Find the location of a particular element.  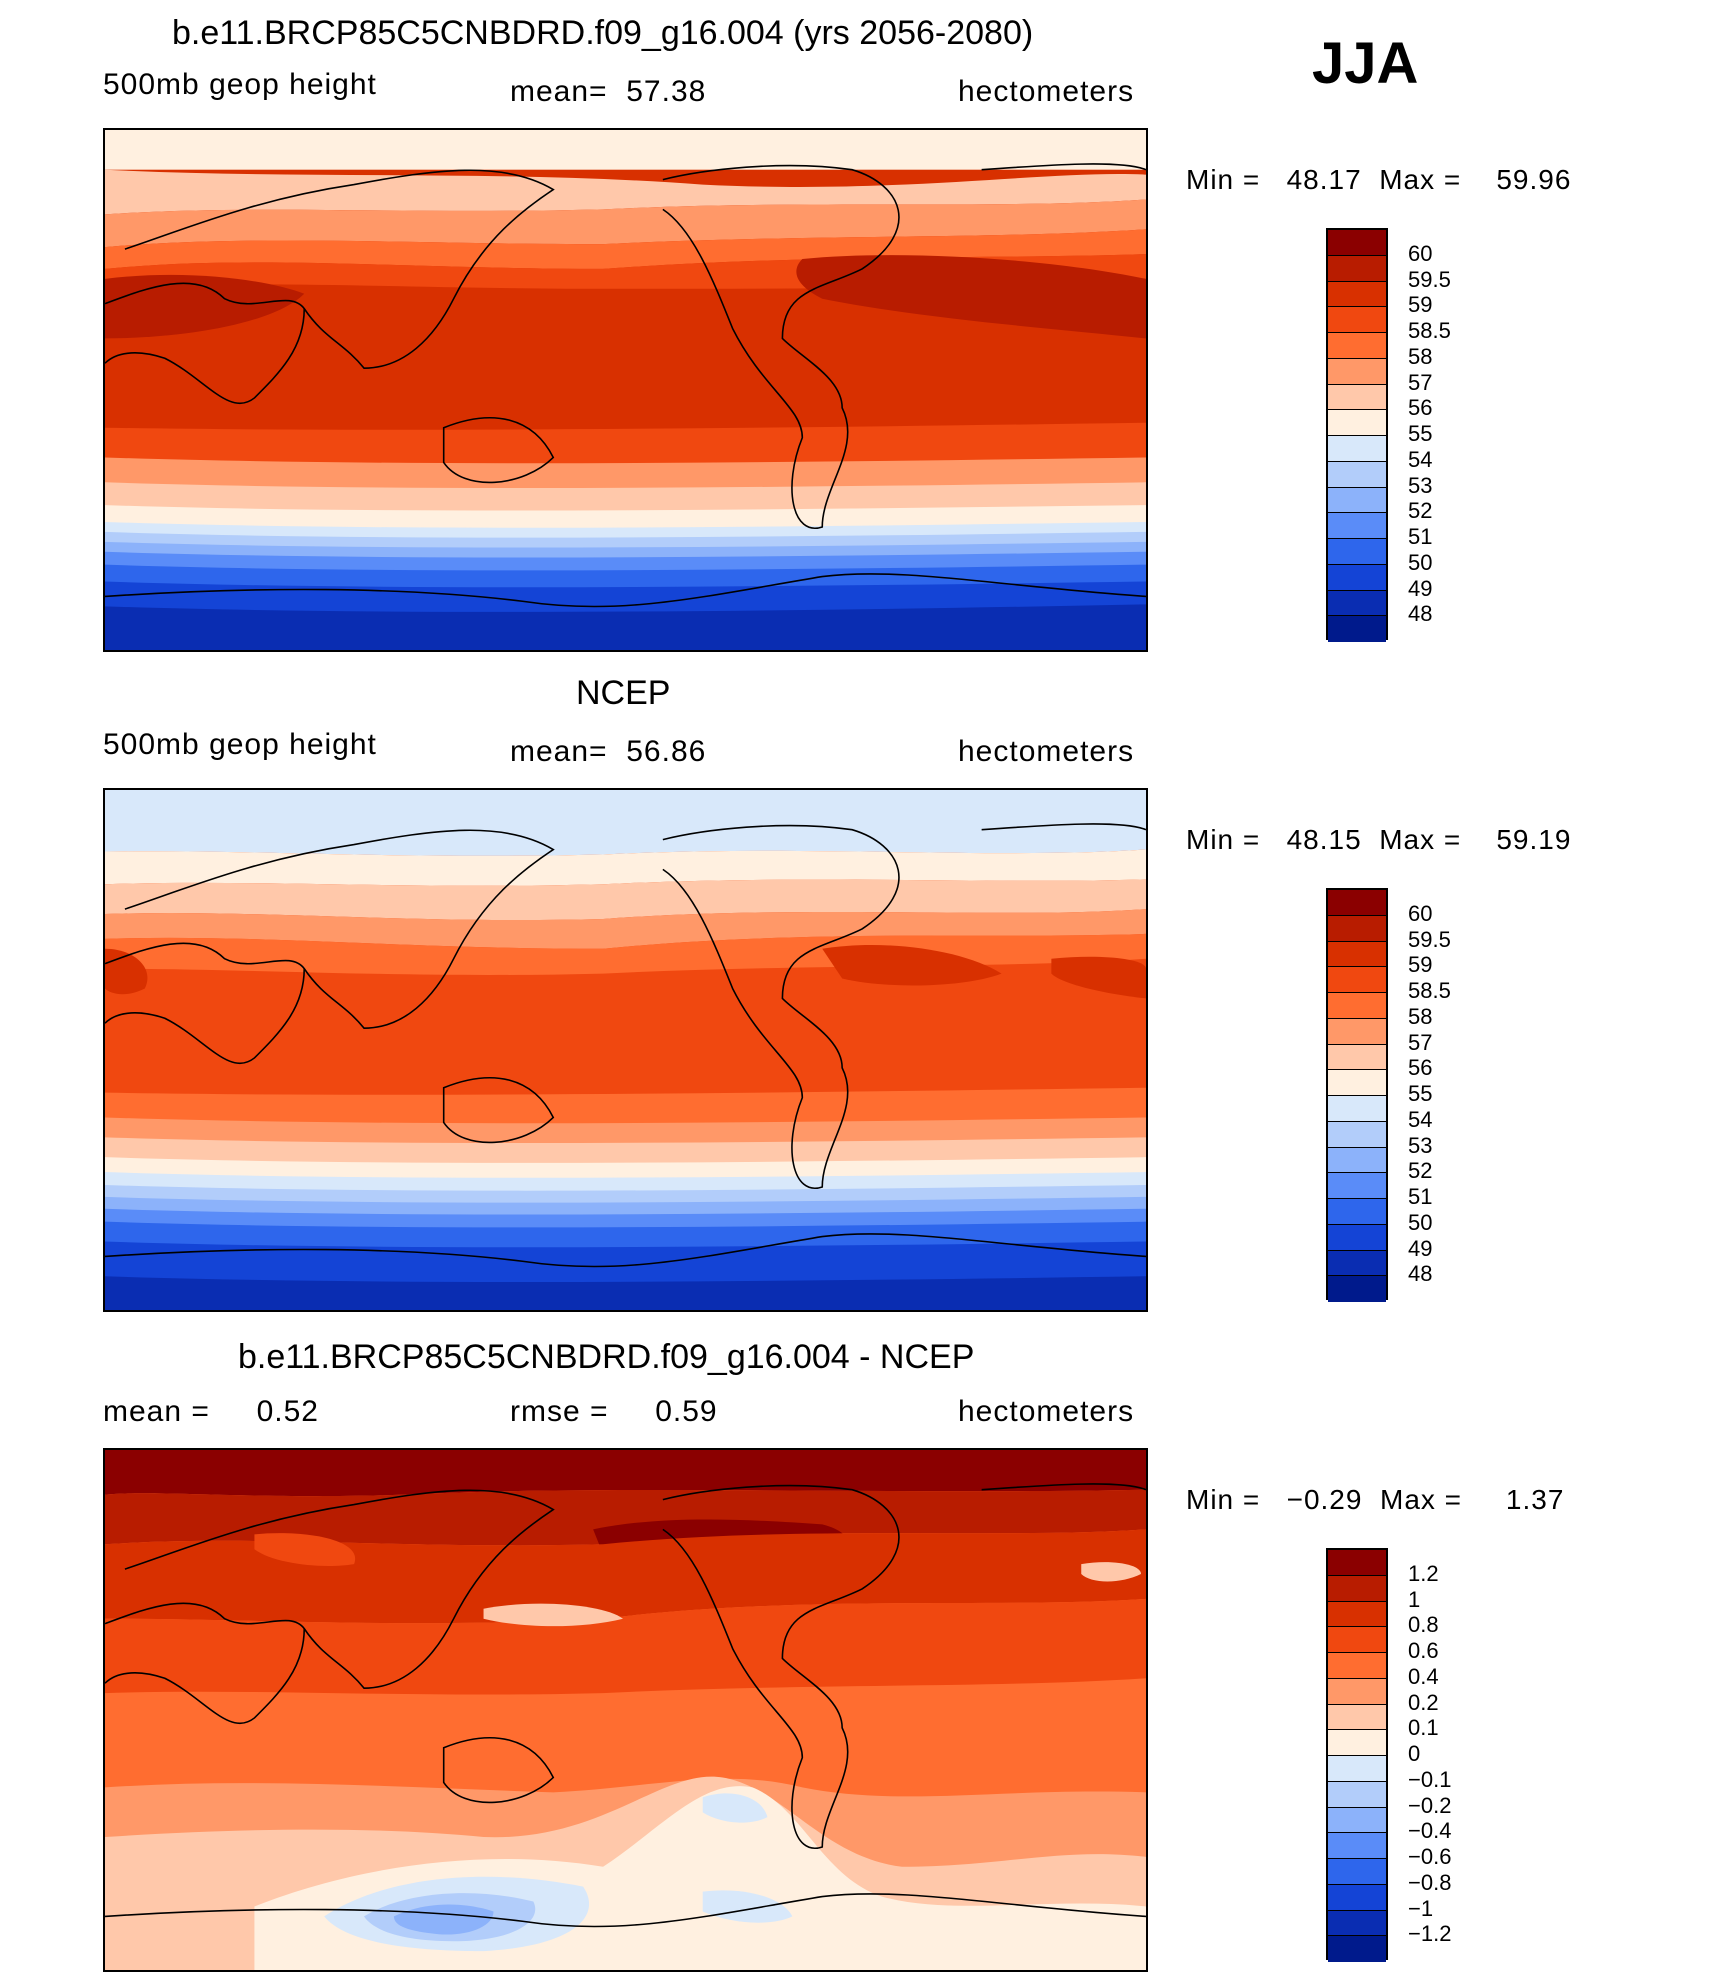

colorbar-tick-label: −0.8 is located at coordinates (1430, 1882).